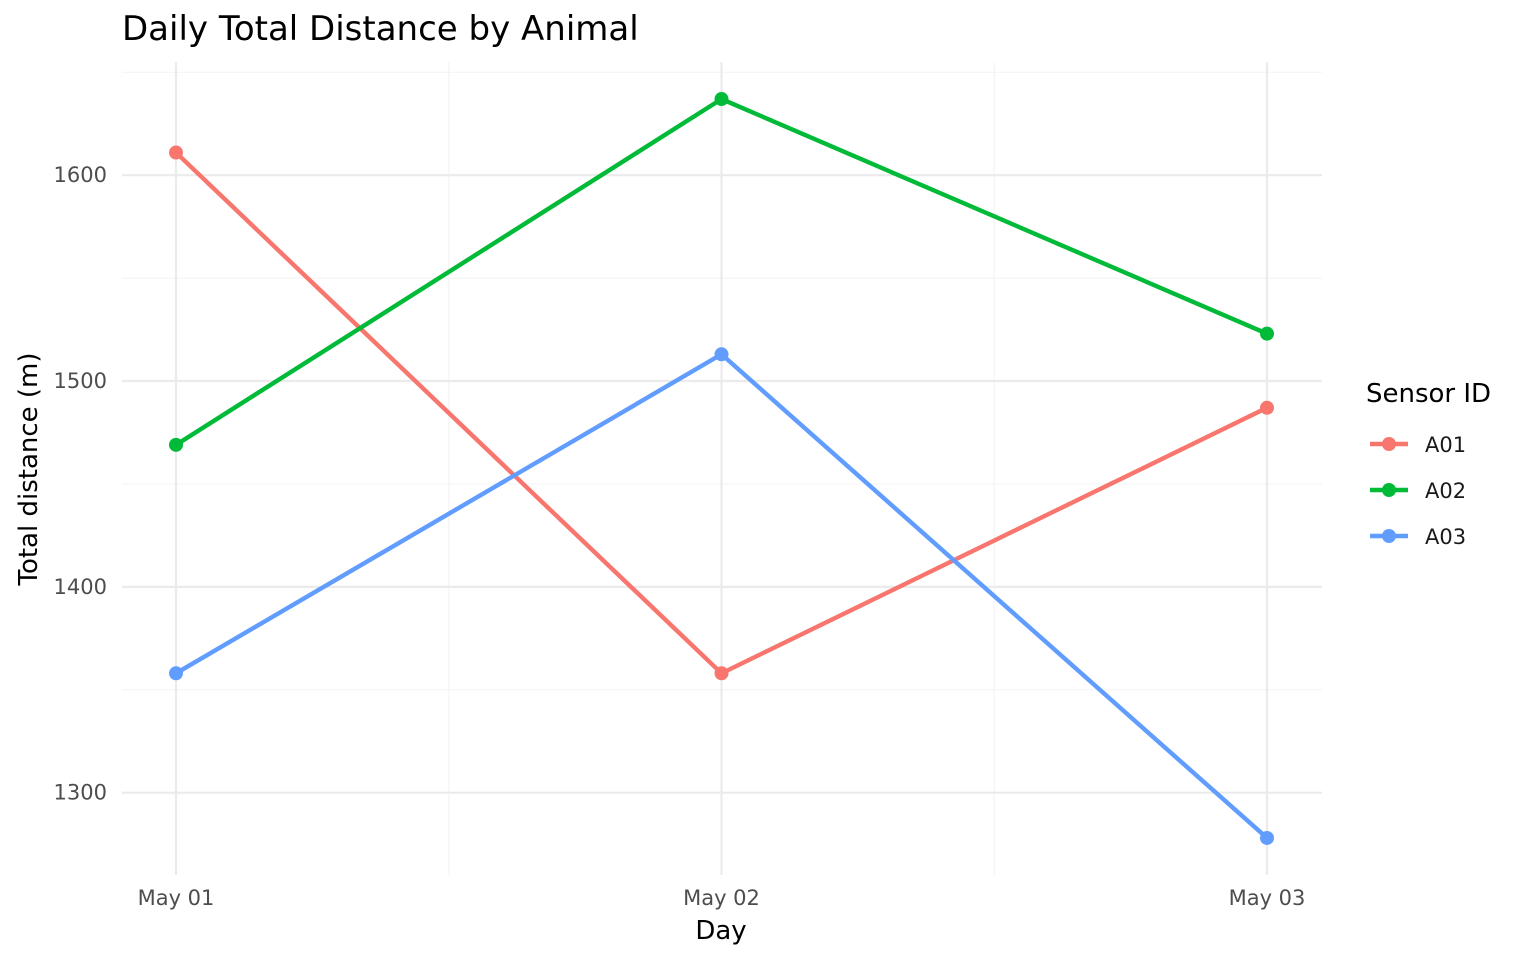  What do you see at coordinates (721, 898) in the screenshot?
I see `x-tick-label: May 02` at bounding box center [721, 898].